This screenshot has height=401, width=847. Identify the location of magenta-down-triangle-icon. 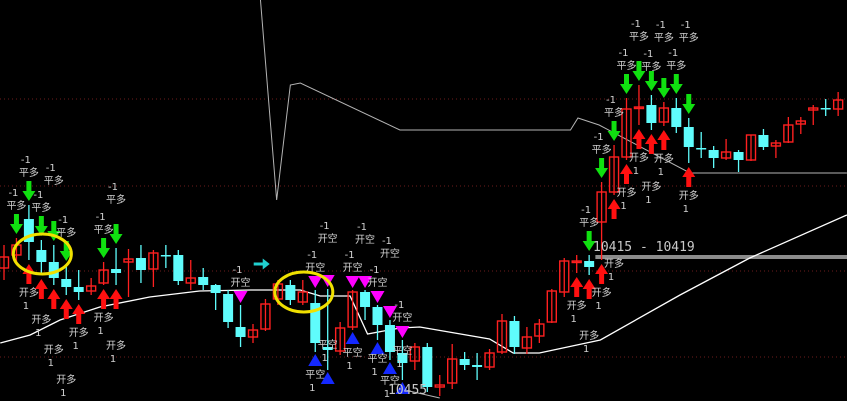
(365, 282).